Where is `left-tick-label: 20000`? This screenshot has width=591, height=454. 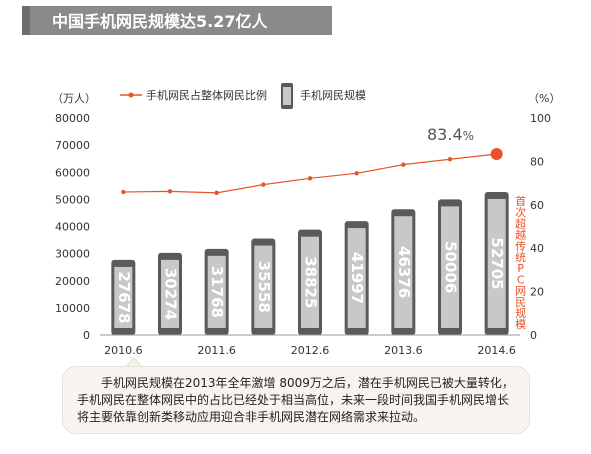
left-tick-label: 20000 is located at coordinates (72, 281).